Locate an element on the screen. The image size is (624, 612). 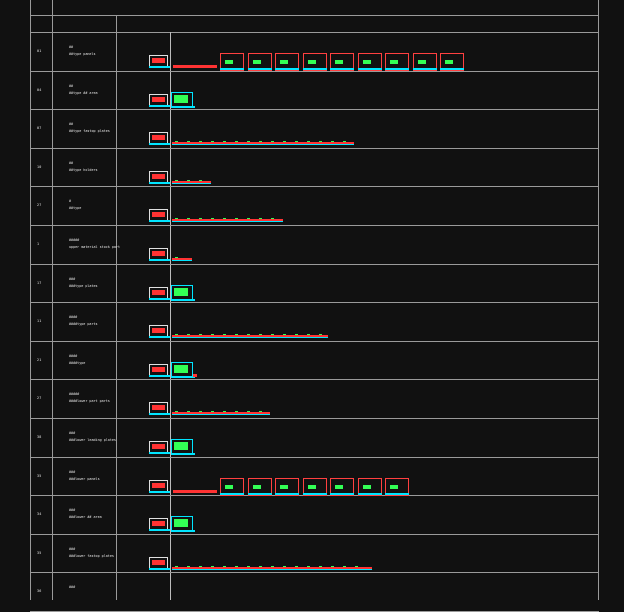
area-base is located at coordinates (183, 299).